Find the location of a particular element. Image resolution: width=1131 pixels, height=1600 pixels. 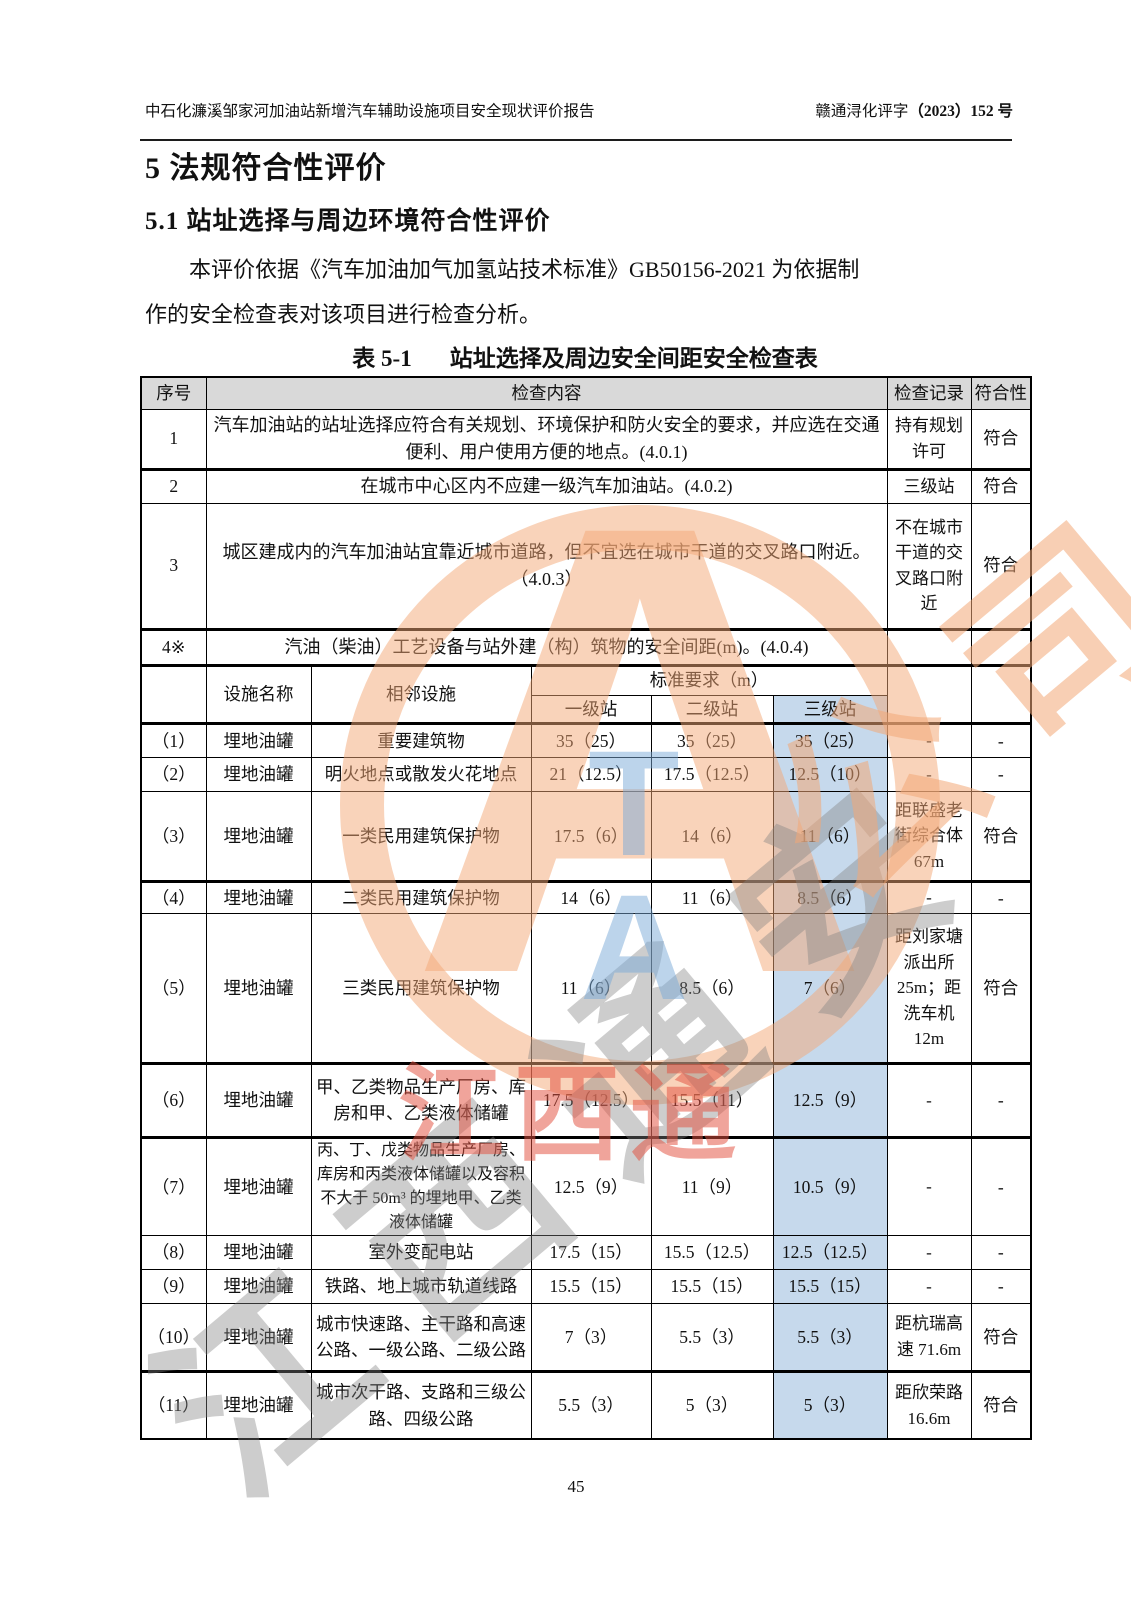

cell-level2: 11（9） is located at coordinates (712, 1185).